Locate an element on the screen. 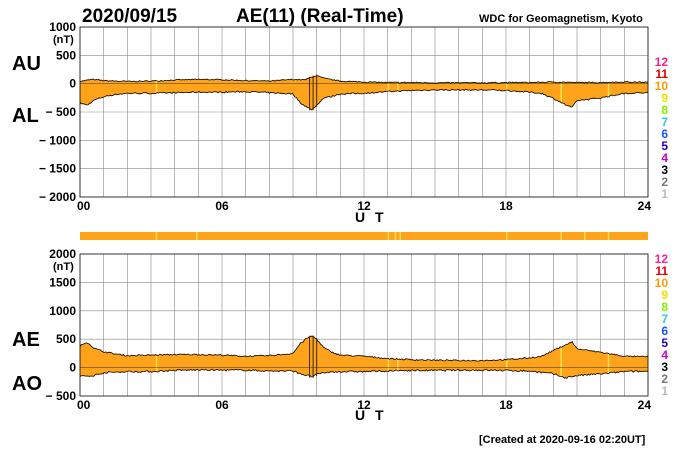 Image resolution: width=700 pixels, height=450 pixels. station-bar is located at coordinates (364, 236).